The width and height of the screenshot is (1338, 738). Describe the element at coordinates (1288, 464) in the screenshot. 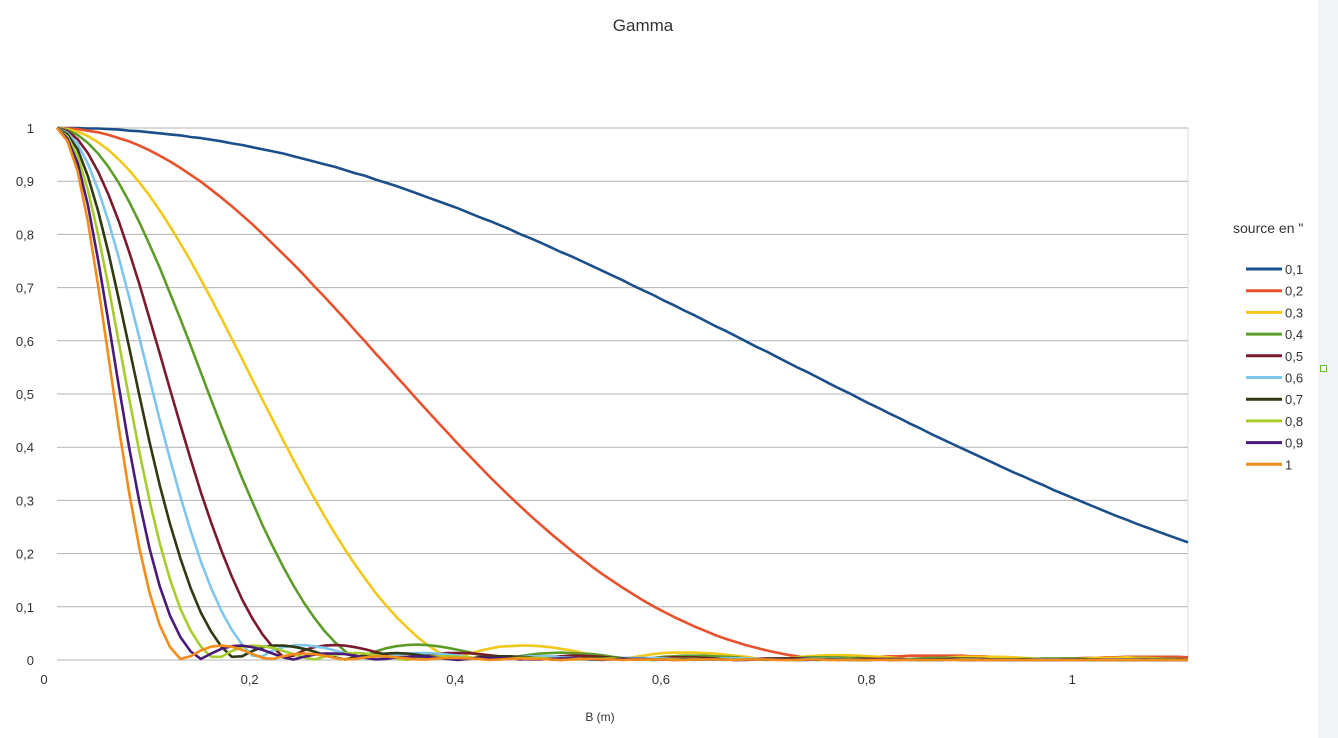

I see `legend-entry: 1` at that location.